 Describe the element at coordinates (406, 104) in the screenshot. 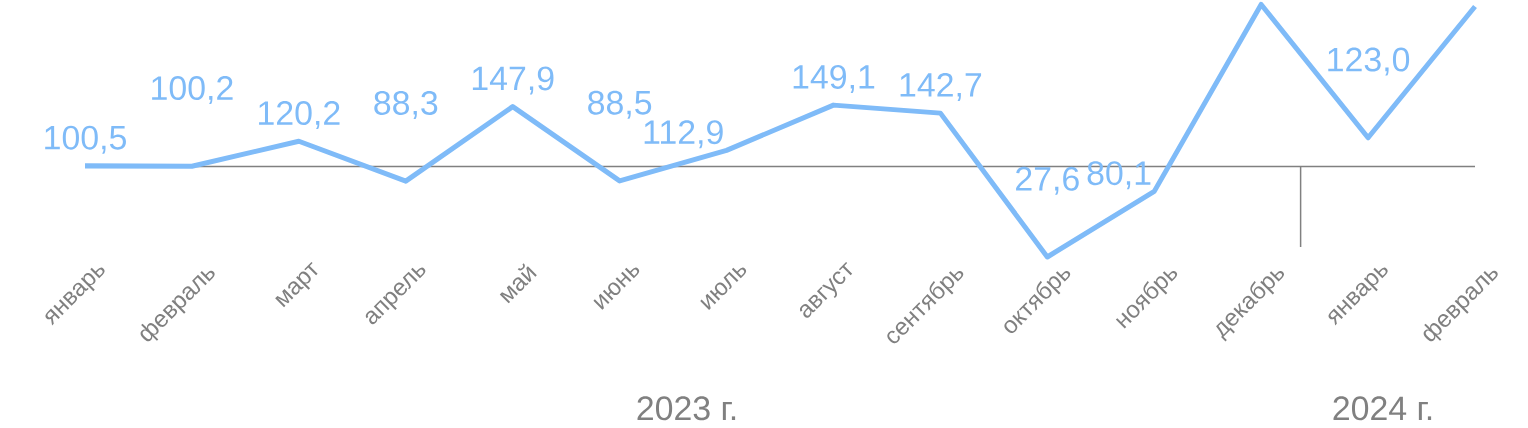

I see `data-label: 88,3` at that location.